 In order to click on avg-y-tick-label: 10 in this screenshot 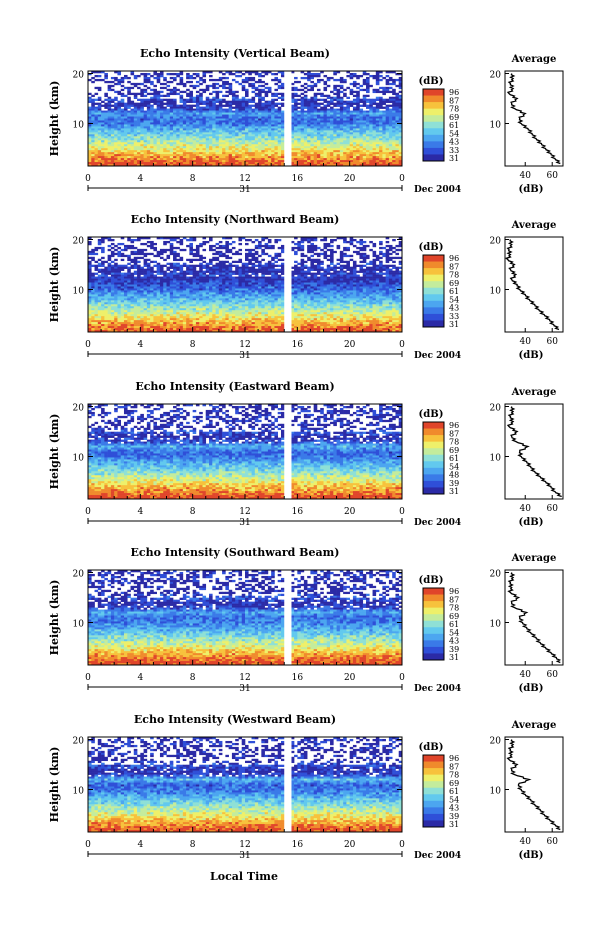, I will do `click(496, 126)`.